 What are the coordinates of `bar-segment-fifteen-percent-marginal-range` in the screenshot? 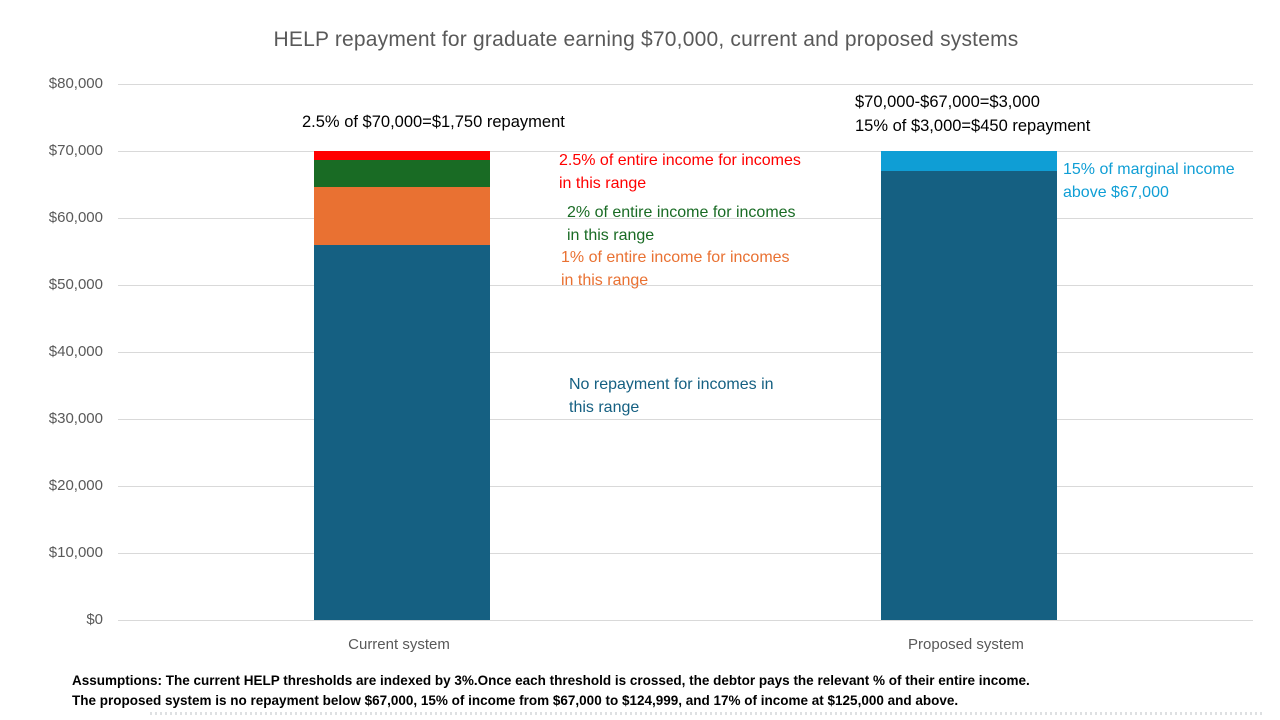 It's located at (969, 161).